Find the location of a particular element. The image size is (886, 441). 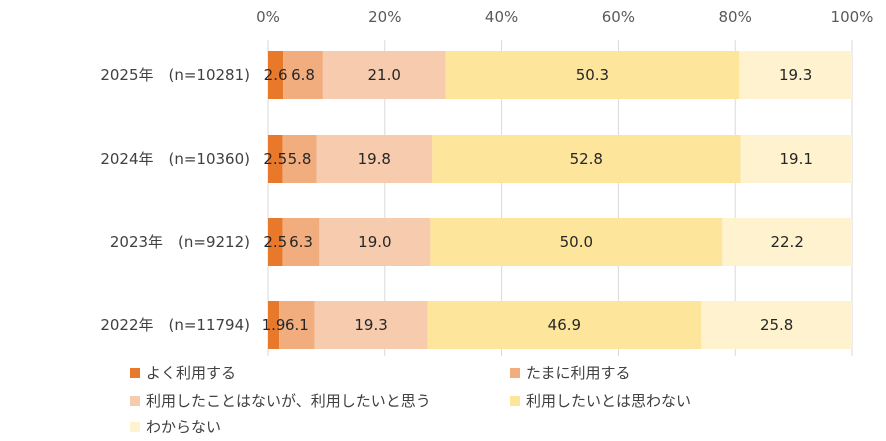

data-label: 5.8 is located at coordinates (300, 159).